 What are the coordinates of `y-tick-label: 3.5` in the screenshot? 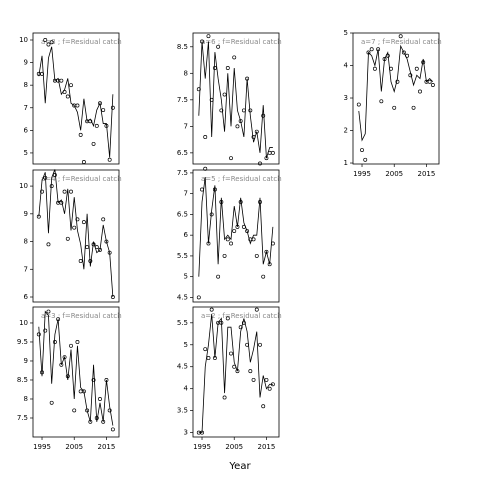 It's located at (182, 411).